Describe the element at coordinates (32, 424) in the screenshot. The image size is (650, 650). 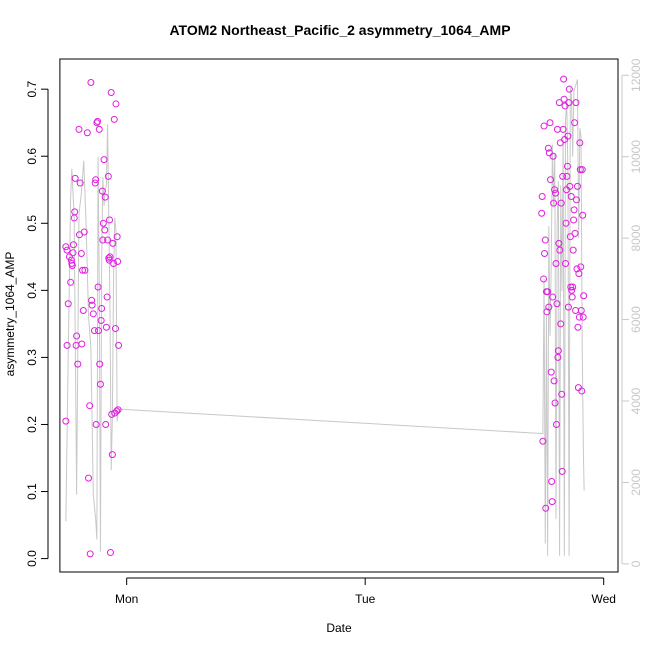
I see `left-axis-tick-label: 0.2` at that location.